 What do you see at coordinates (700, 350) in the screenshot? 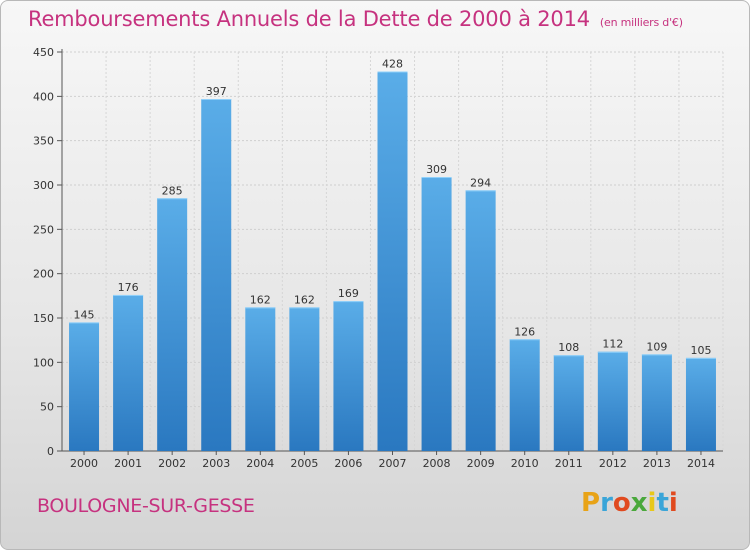
I see `value-label: 105` at bounding box center [700, 350].